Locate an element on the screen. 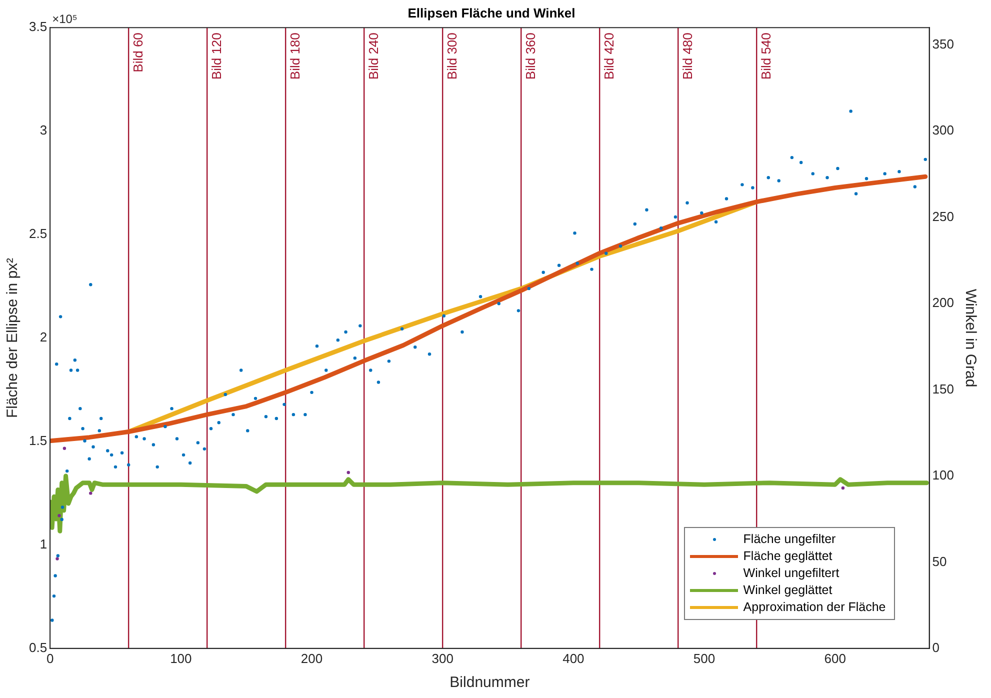  x-tick-label: 400 is located at coordinates (573, 658).